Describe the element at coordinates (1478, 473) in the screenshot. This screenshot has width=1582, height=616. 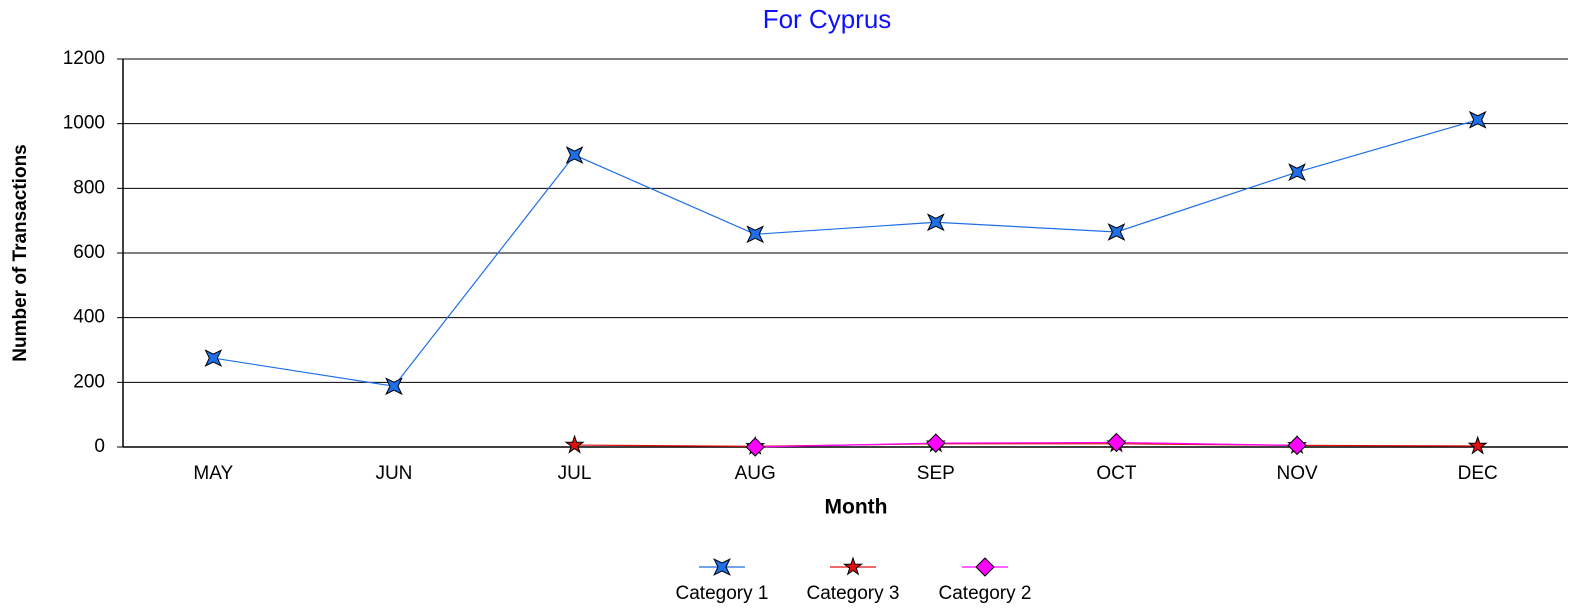
I see `x-tick-label: DEC` at that location.